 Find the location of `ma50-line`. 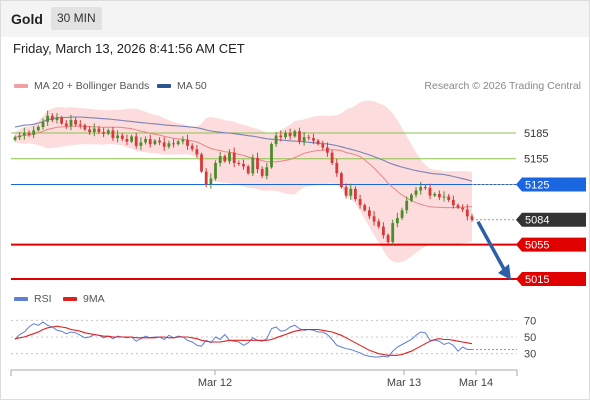

ma50-line is located at coordinates (243, 149).